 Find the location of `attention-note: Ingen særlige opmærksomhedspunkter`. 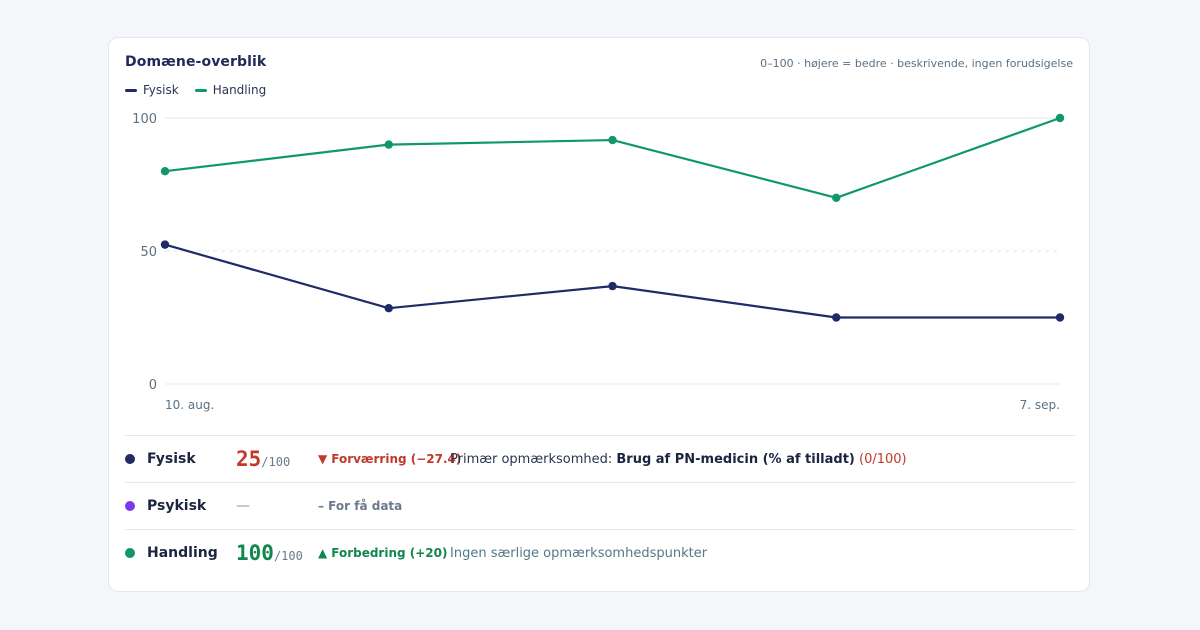

attention-note: Ingen særlige opmærksomhedspunkter is located at coordinates (579, 553).